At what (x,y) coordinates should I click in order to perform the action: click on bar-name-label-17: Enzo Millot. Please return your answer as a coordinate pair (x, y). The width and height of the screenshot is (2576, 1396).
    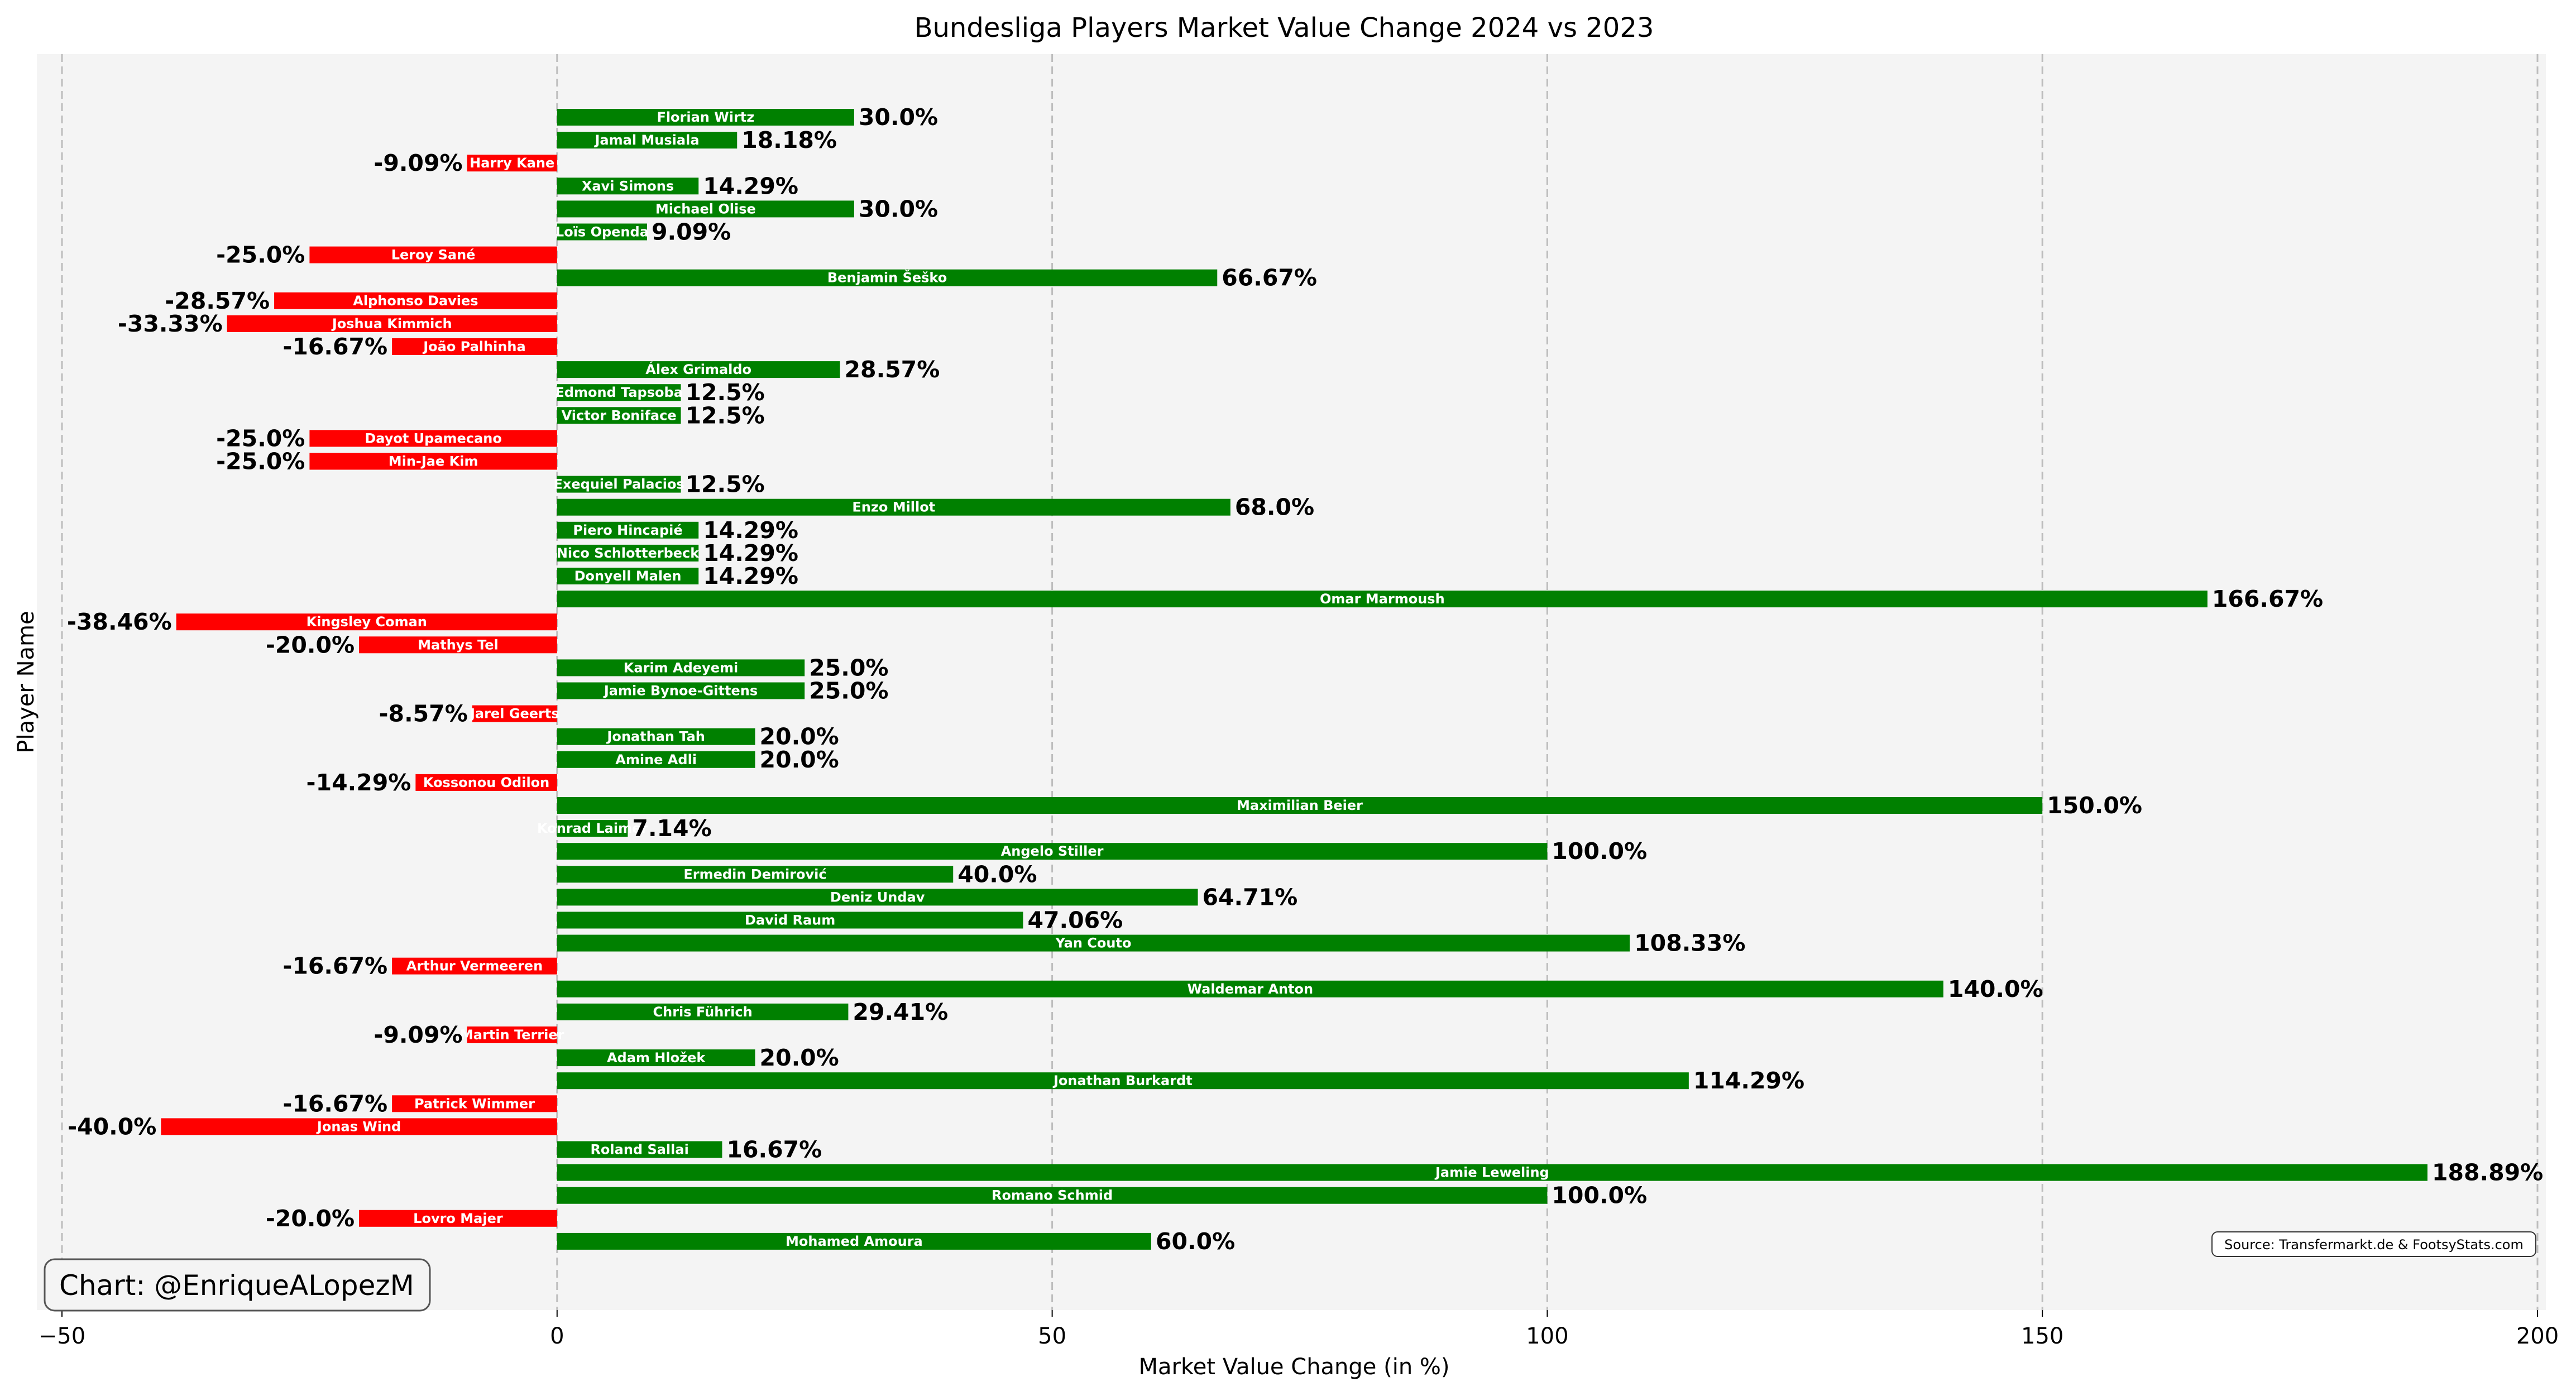
    Looking at the image, I should click on (893, 507).